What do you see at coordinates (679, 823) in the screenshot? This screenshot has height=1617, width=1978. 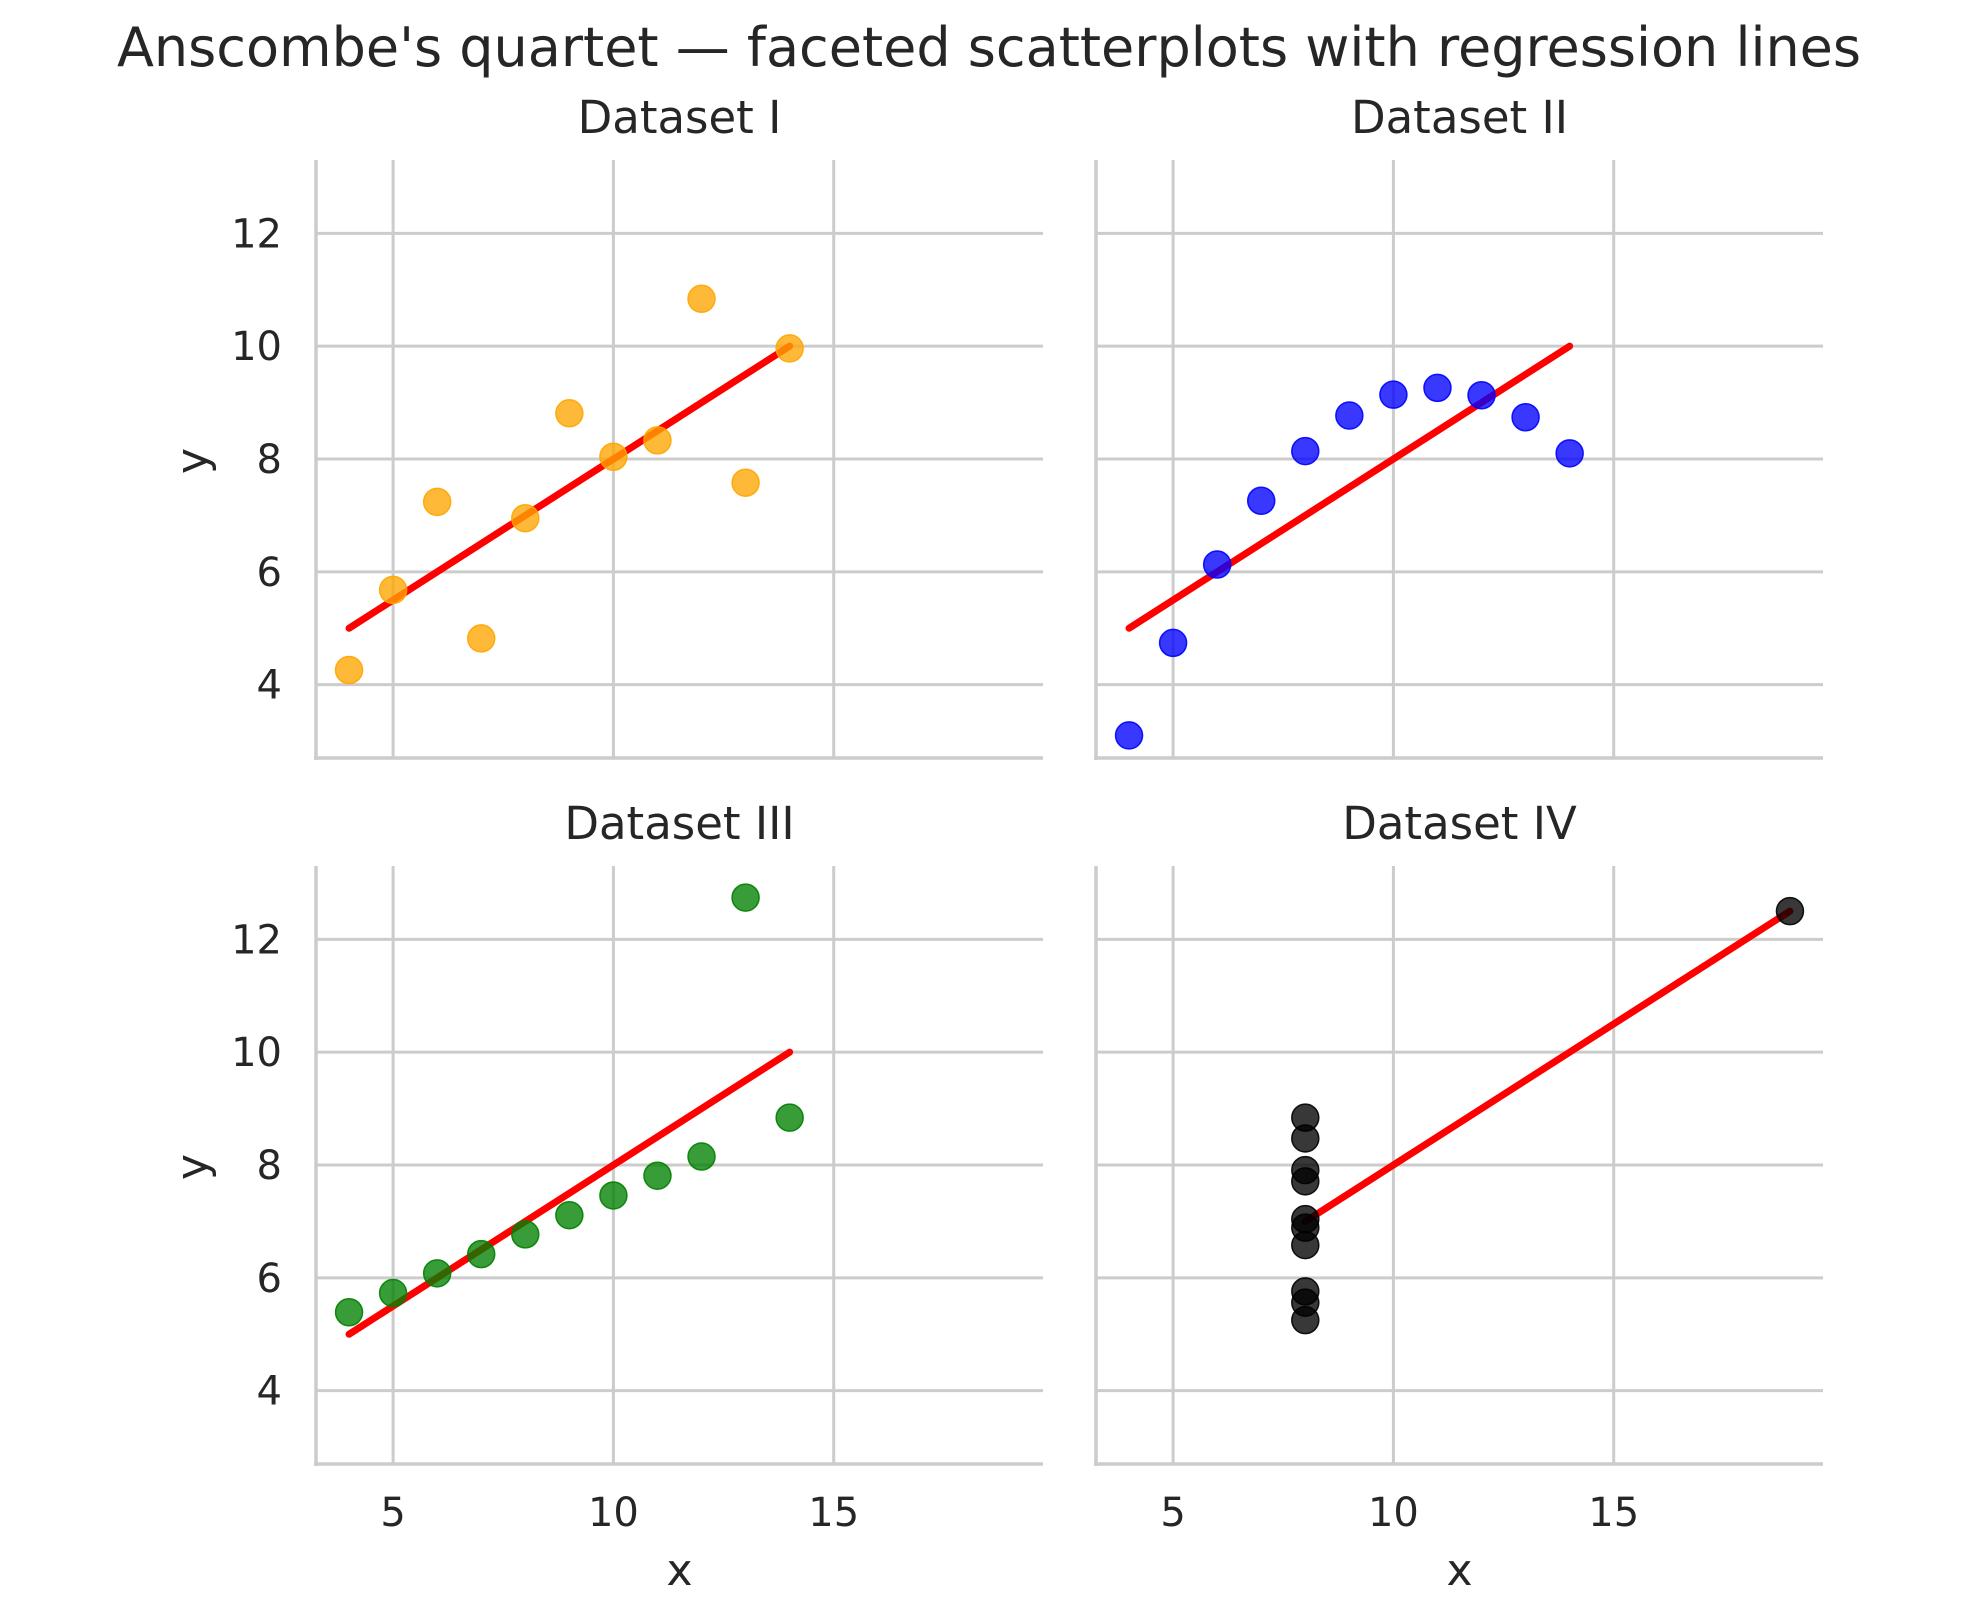 I see `panel-title: Dataset III` at bounding box center [679, 823].